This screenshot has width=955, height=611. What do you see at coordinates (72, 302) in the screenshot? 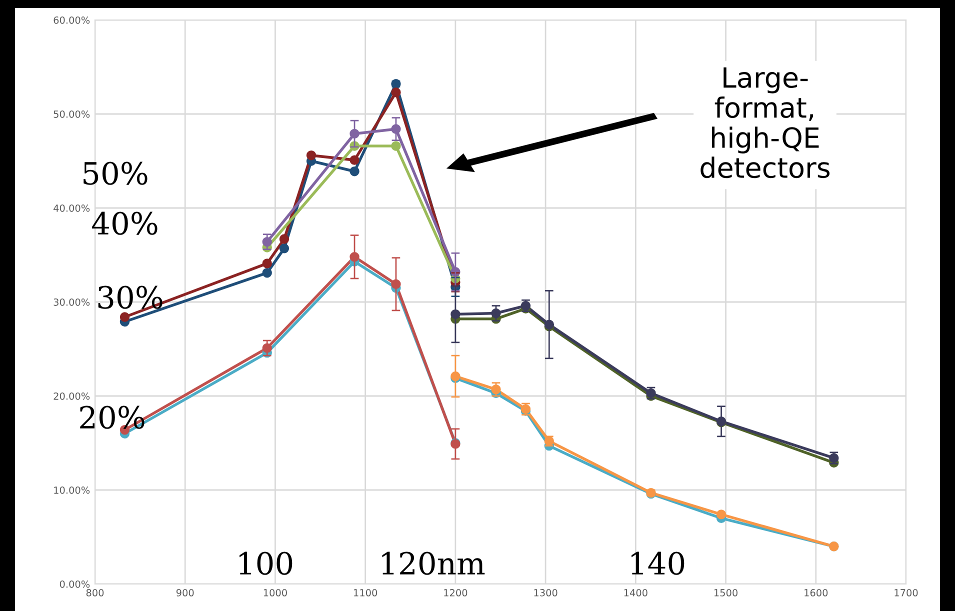
I see `y-tick-label: 30.00%` at bounding box center [72, 302].